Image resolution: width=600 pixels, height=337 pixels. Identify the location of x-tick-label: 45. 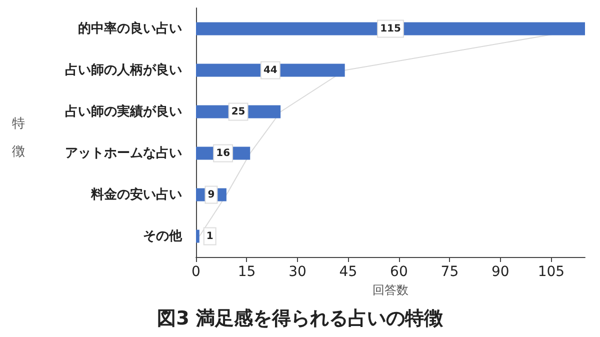
(348, 272).